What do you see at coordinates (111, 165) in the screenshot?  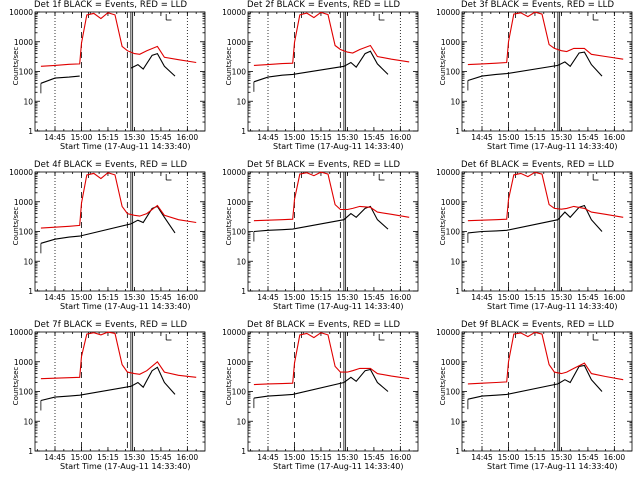 I see `panel-title: Det 4f BLACK = Events, RED = LLD` at bounding box center [111, 165].